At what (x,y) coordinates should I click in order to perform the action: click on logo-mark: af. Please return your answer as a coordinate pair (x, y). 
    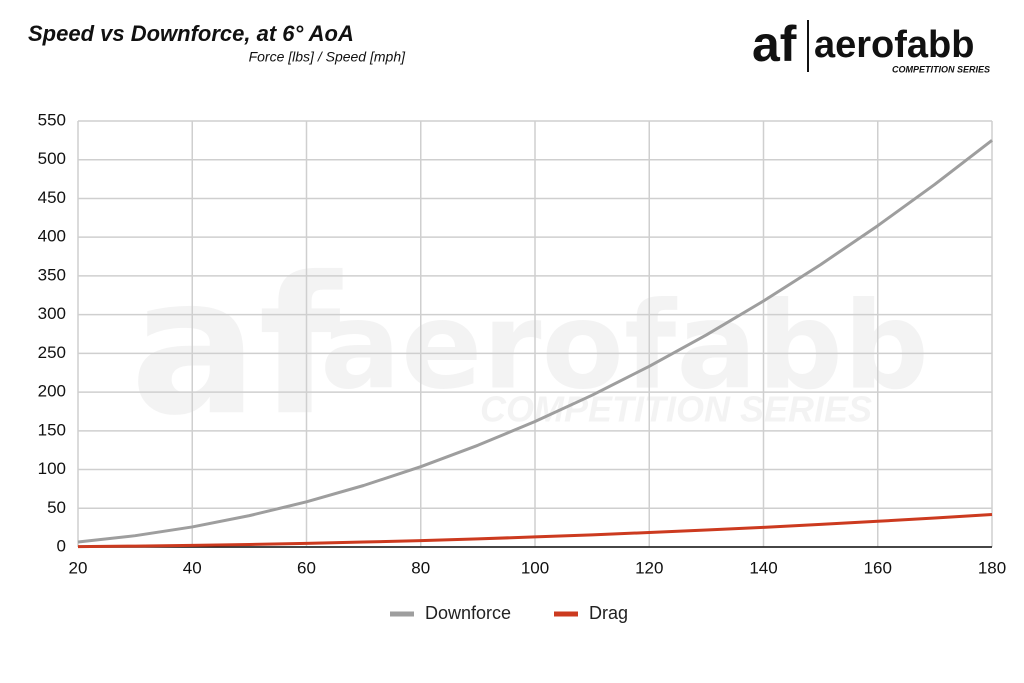
    Looking at the image, I should click on (774, 44).